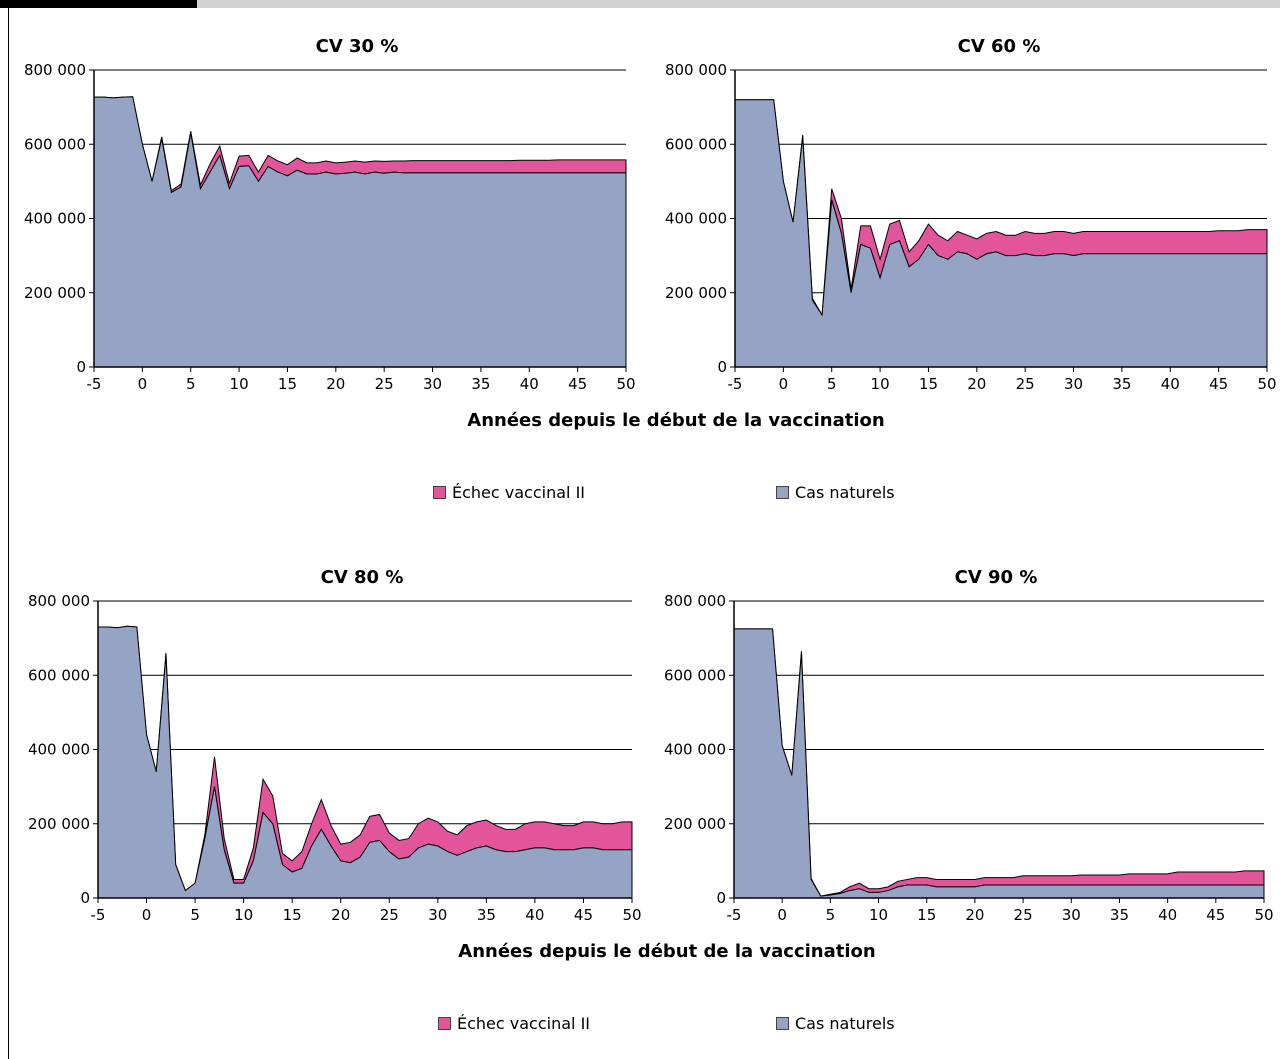  What do you see at coordinates (357, 46) in the screenshot?
I see `chart-title-cv30: CV 30 %` at bounding box center [357, 46].